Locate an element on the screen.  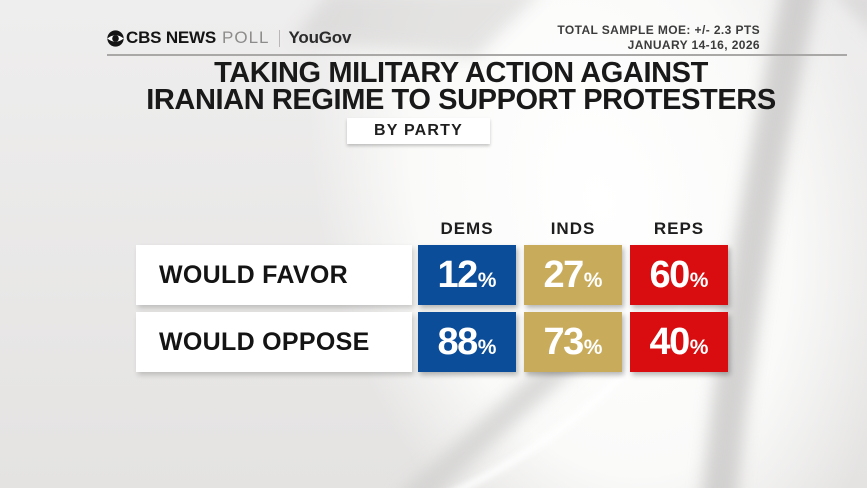
brand-bar: CBS NEWS POLL YouGov is located at coordinates (229, 38).